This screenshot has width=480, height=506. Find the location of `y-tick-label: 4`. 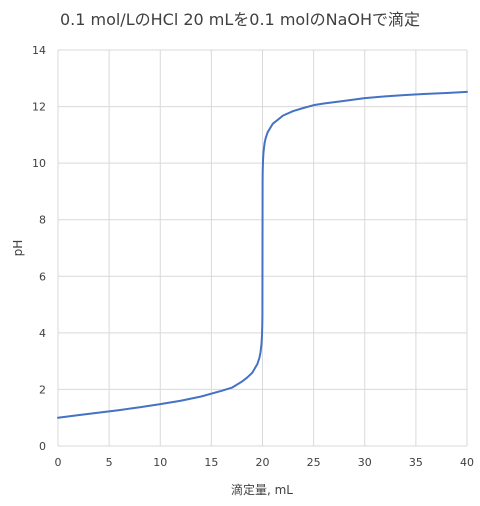

y-tick-label: 4 is located at coordinates (42, 333).